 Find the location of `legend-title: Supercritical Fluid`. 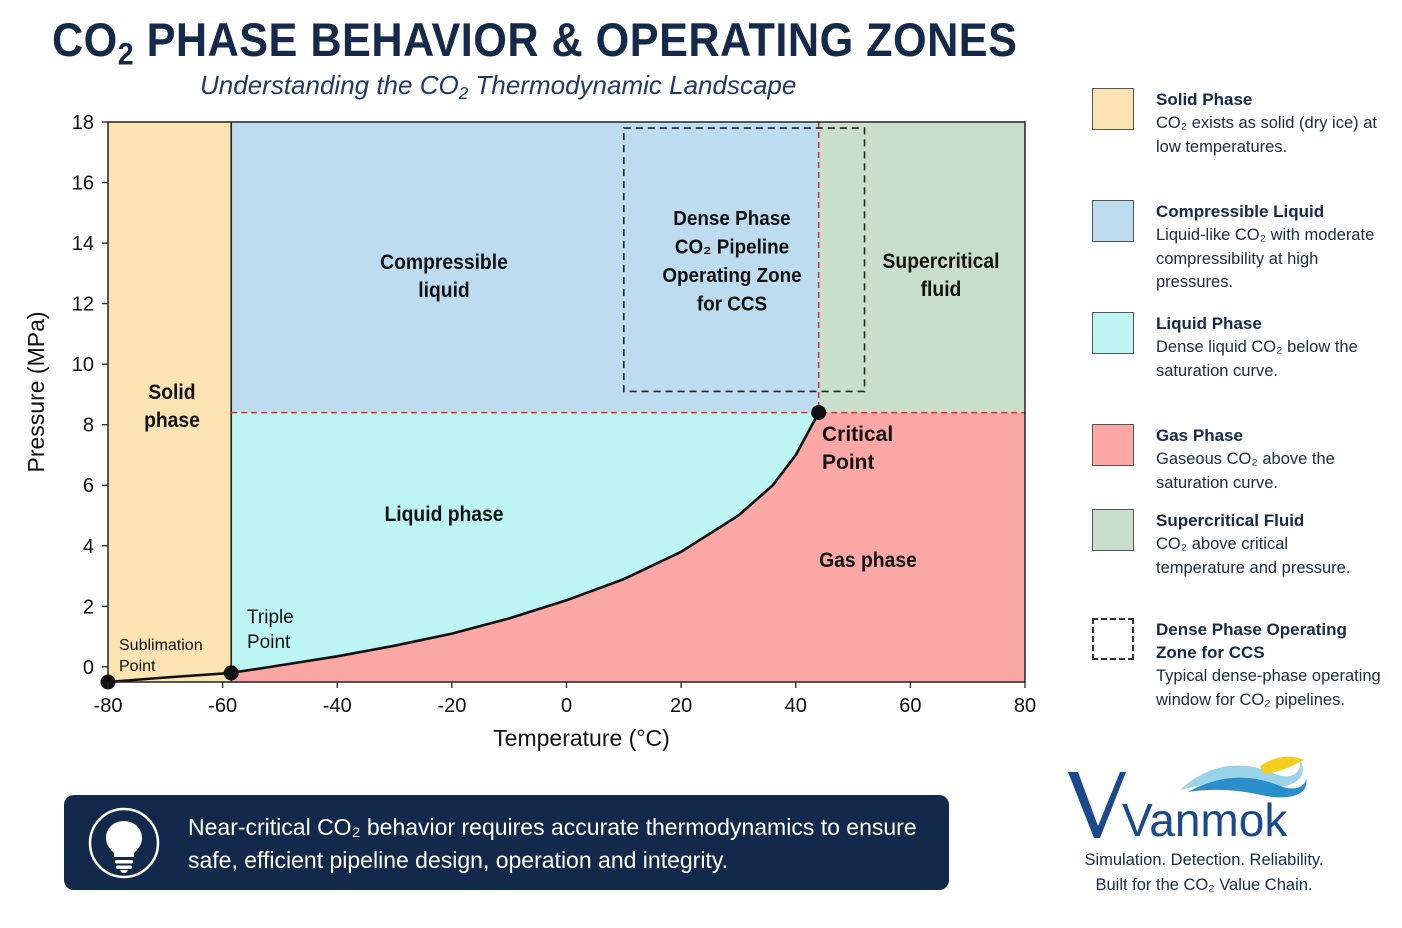

legend-title: Supercritical Fluid is located at coordinates (1230, 520).